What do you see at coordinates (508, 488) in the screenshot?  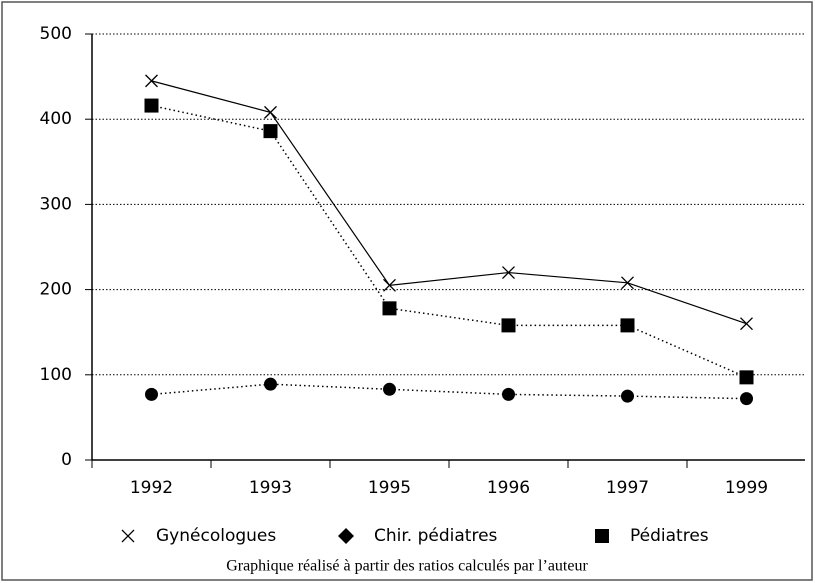 I see `x-tick-label: 1996` at bounding box center [508, 488].